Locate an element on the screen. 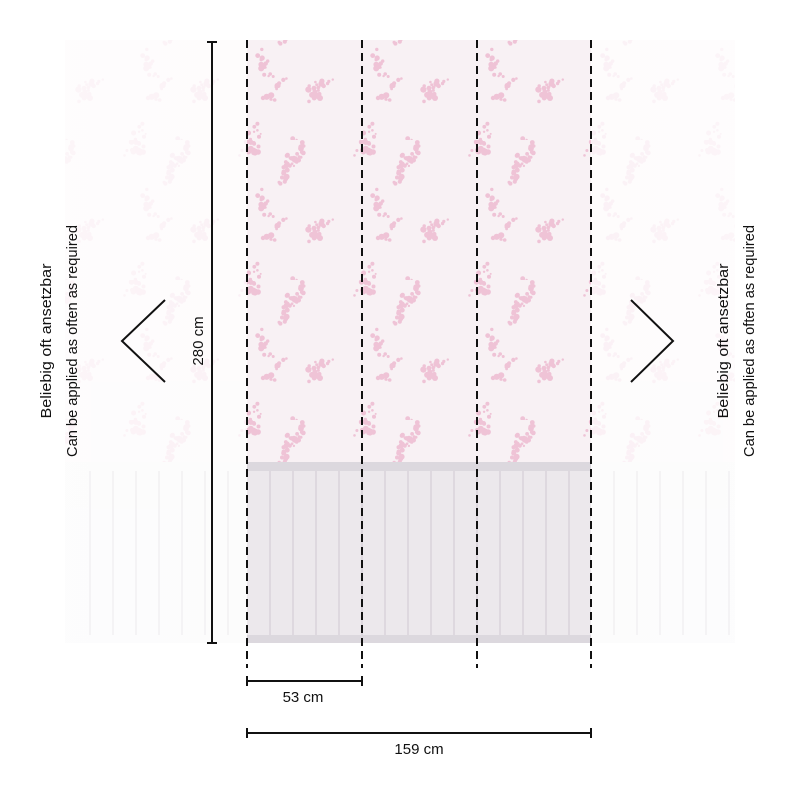 This screenshot has width=800, height=800. wainscot-top-rail is located at coordinates (419, 466).